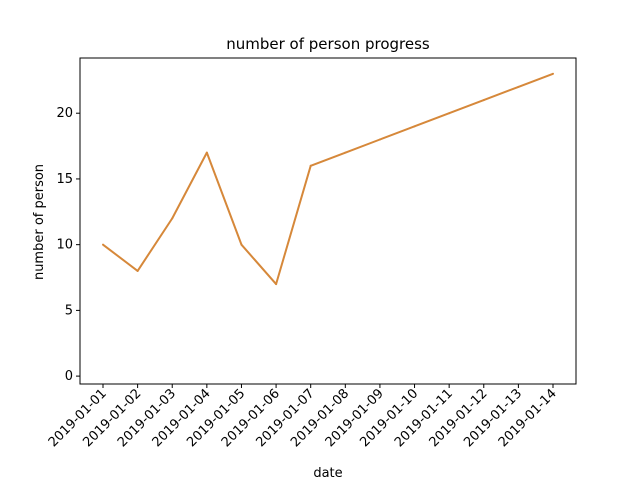  I want to click on y-axis-title: number of person, so click(39, 222).